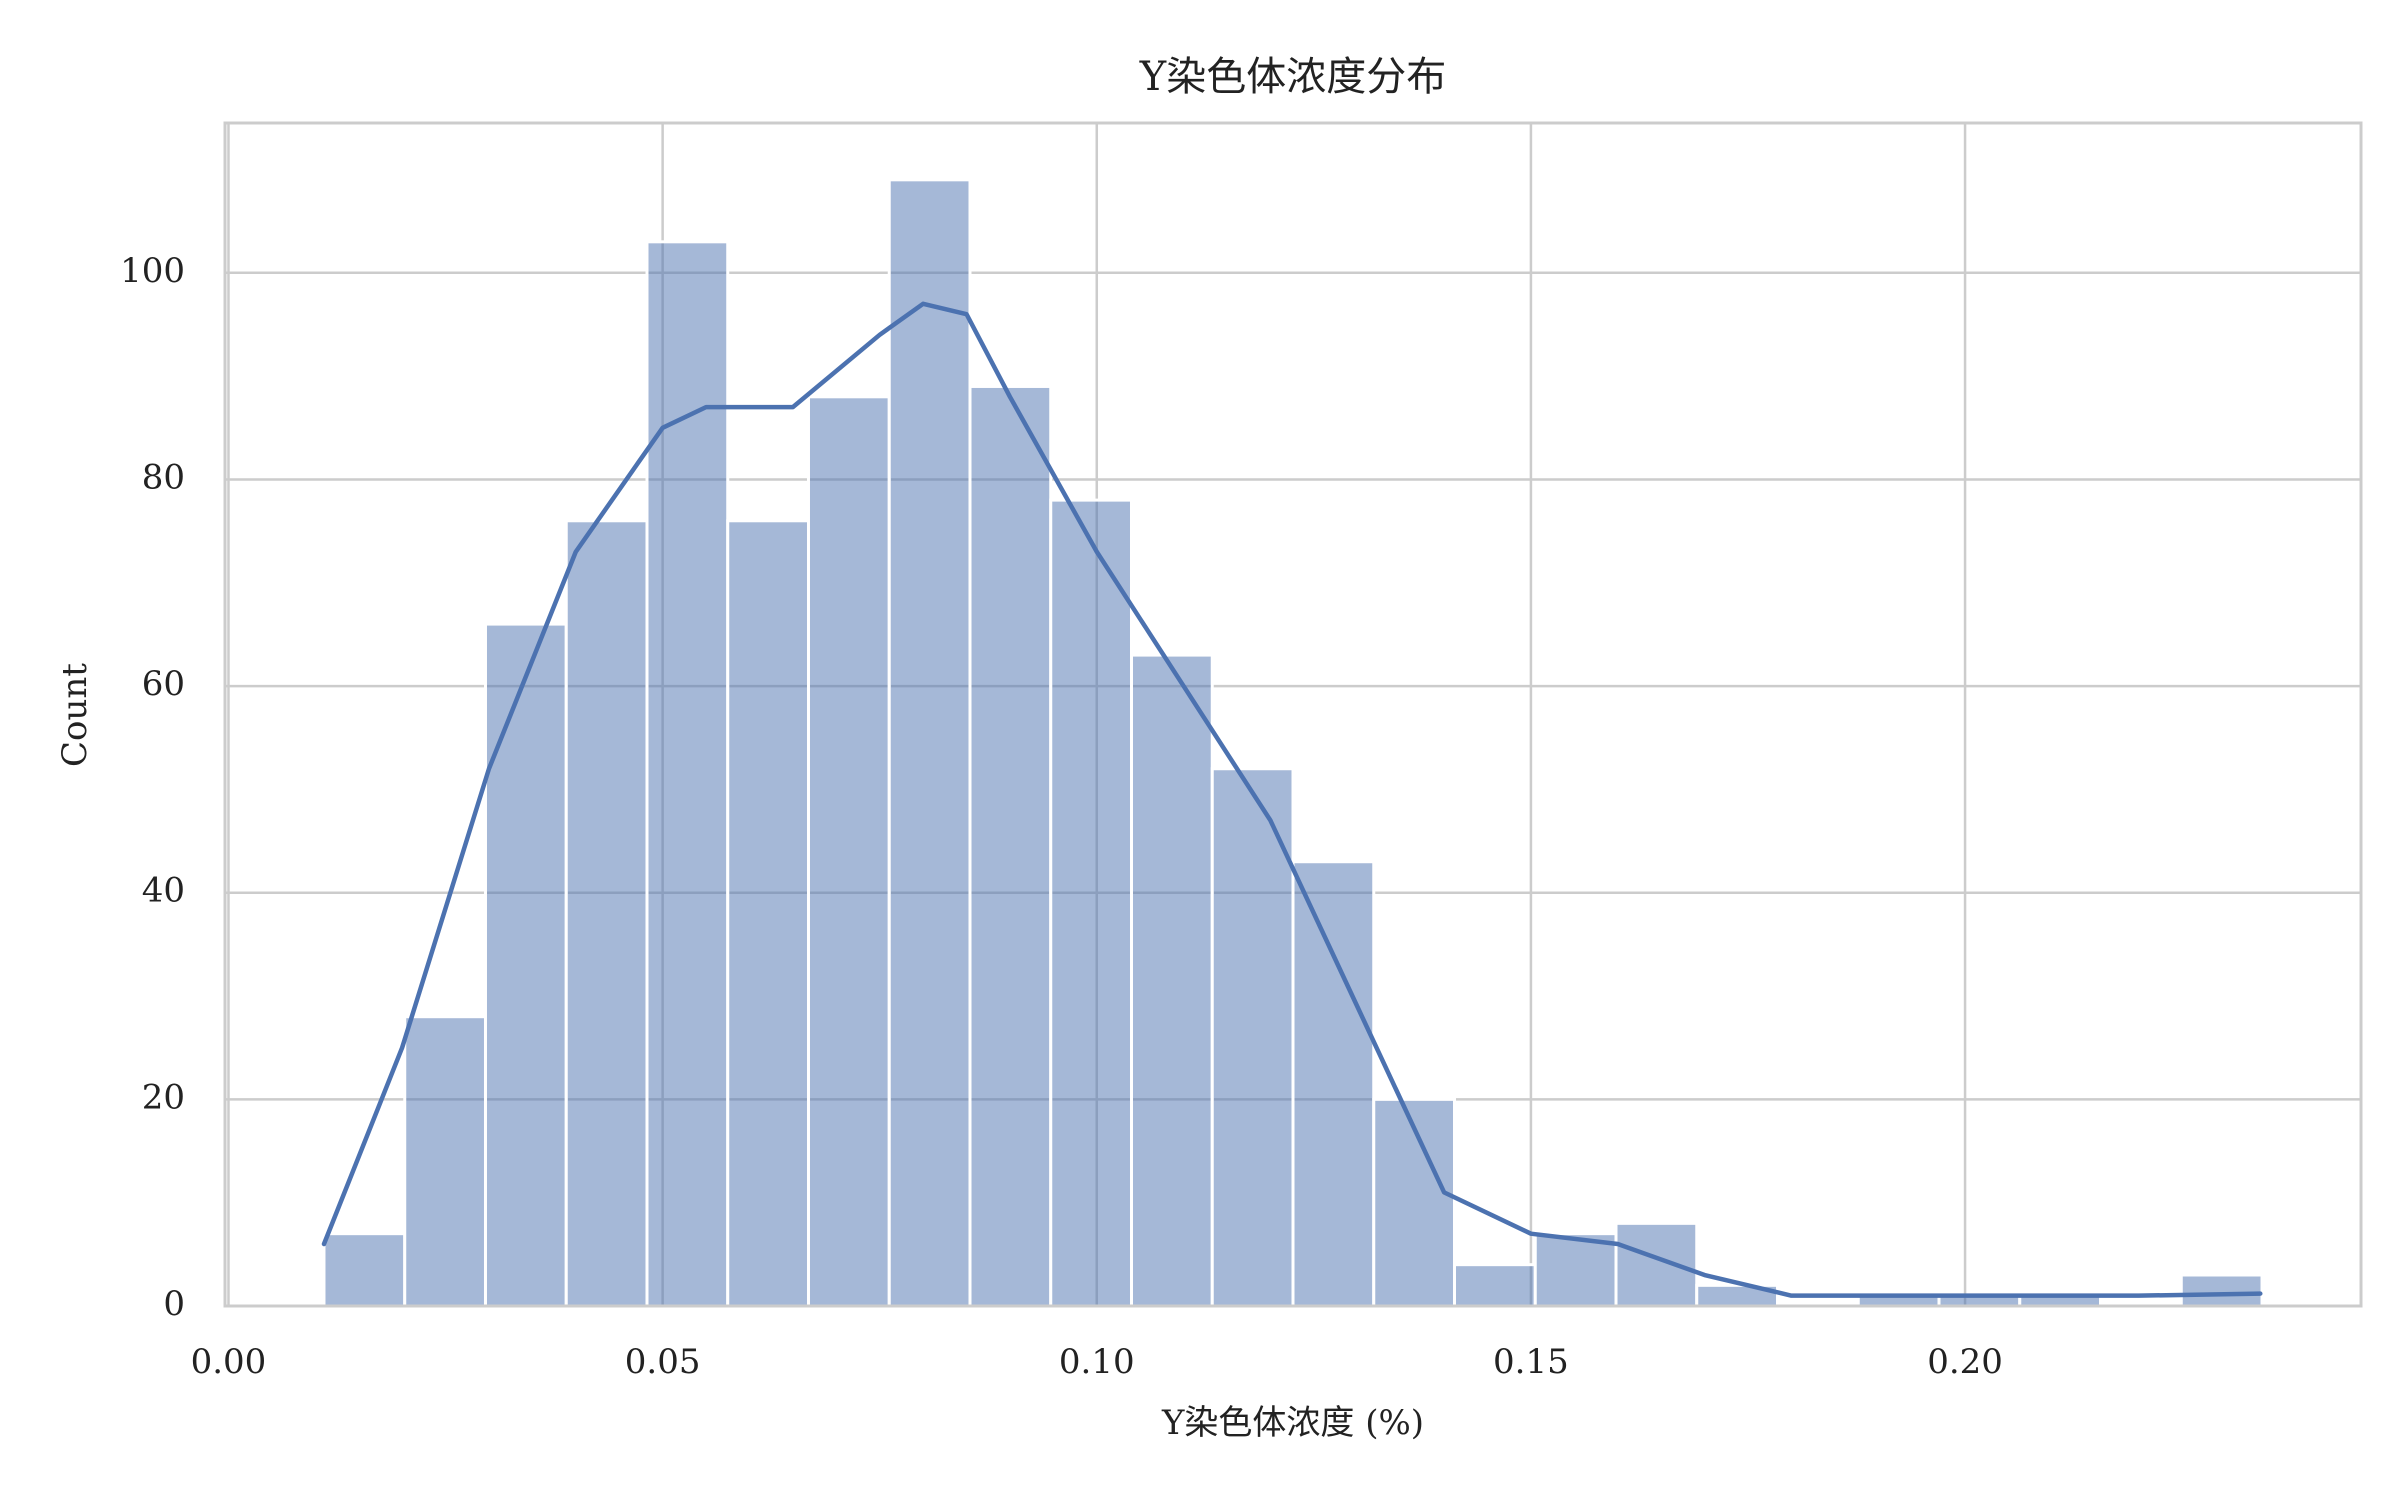 The width and height of the screenshot is (2400, 1500). What do you see at coordinates (1097, 1362) in the screenshot?
I see `x-tick-label: 0.10` at bounding box center [1097, 1362].